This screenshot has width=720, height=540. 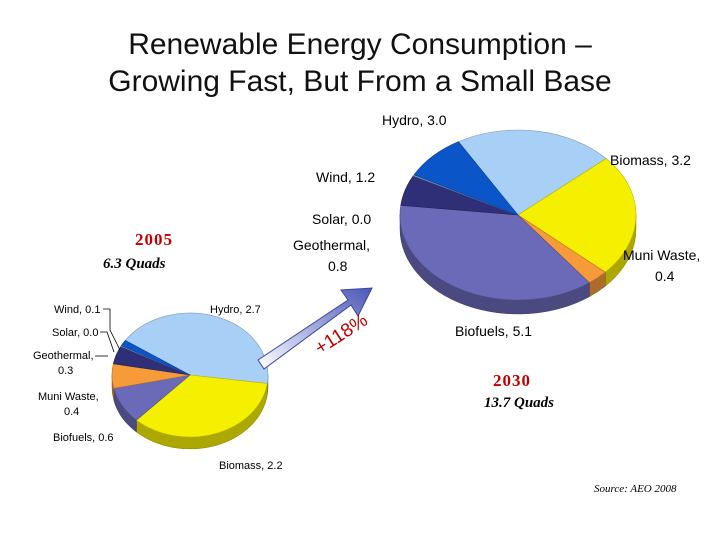 I want to click on leader-line-solar, so click(x=107, y=342).